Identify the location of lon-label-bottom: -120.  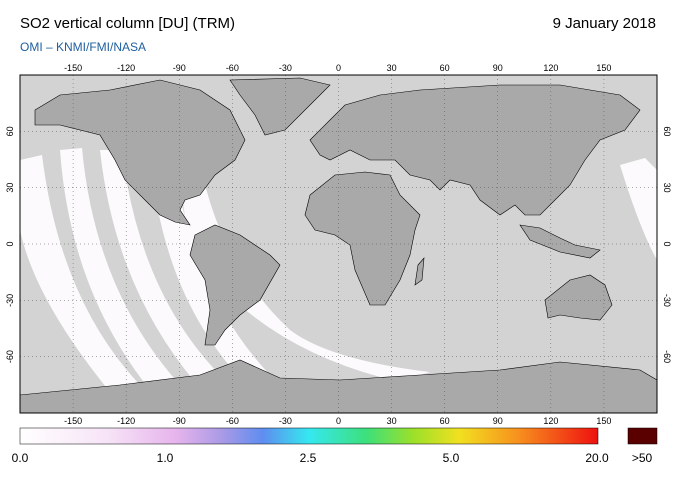
(126, 421).